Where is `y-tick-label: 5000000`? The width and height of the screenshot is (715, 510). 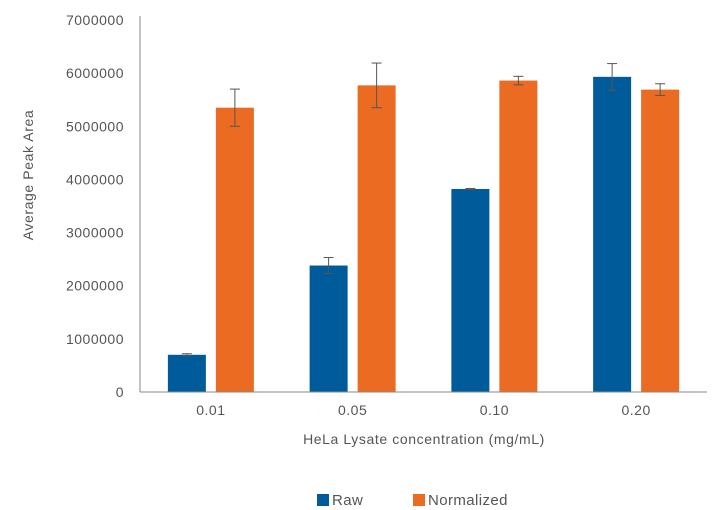
y-tick-label: 5000000 is located at coordinates (95, 126).